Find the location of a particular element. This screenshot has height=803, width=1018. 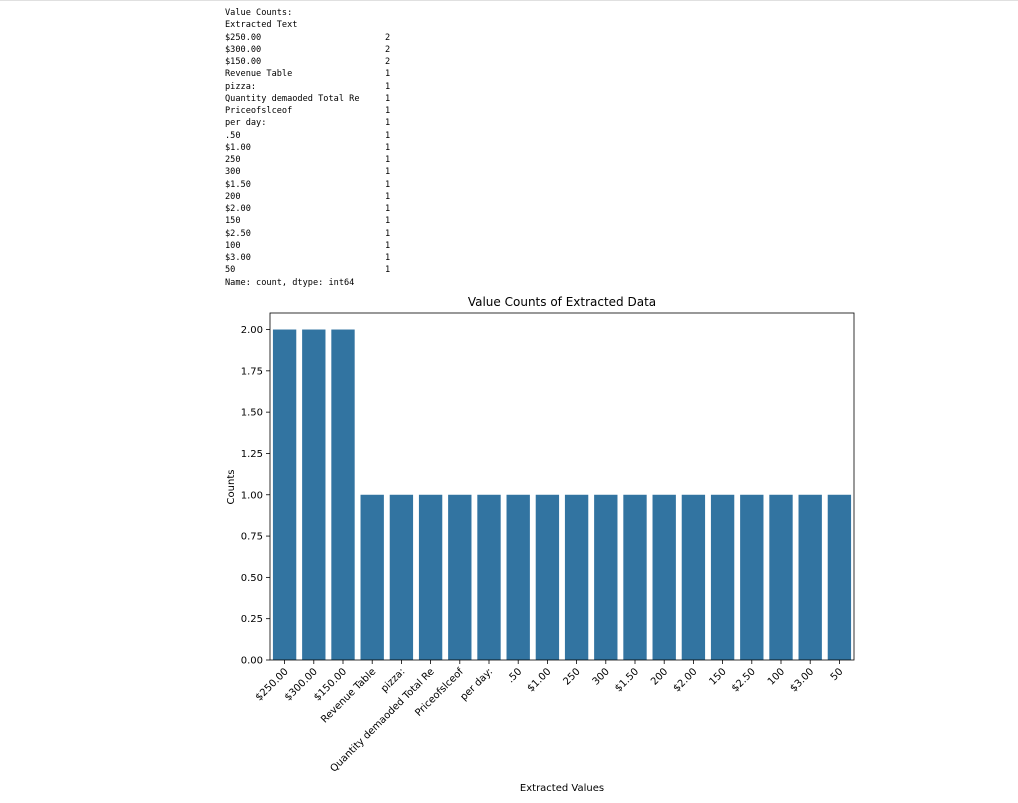

x-tick-label: $3.00 is located at coordinates (802, 680).